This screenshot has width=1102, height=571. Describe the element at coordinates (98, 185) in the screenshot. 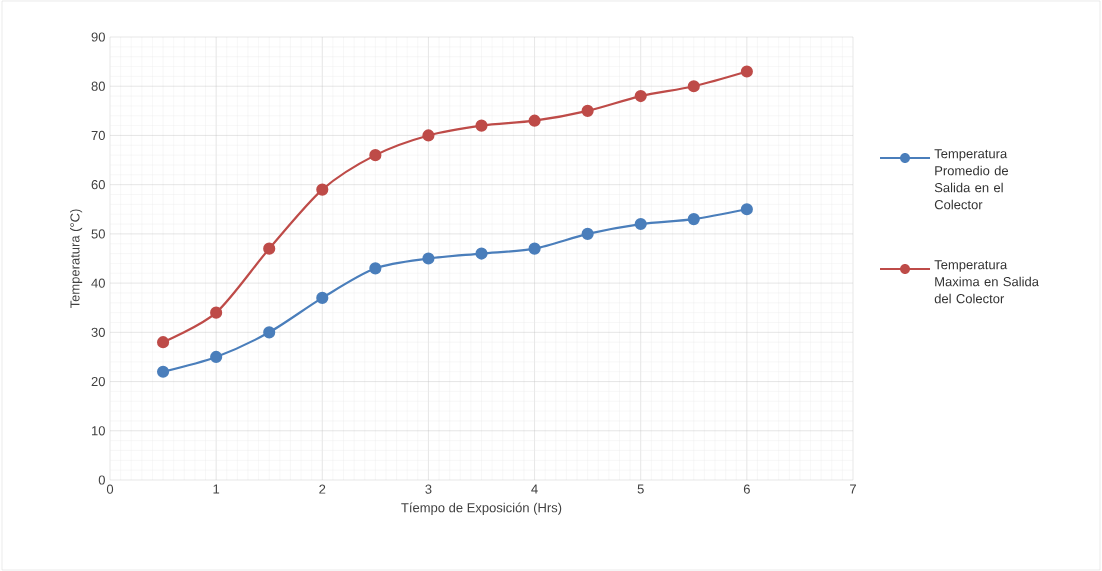

I see `y-tick-label: 60` at that location.